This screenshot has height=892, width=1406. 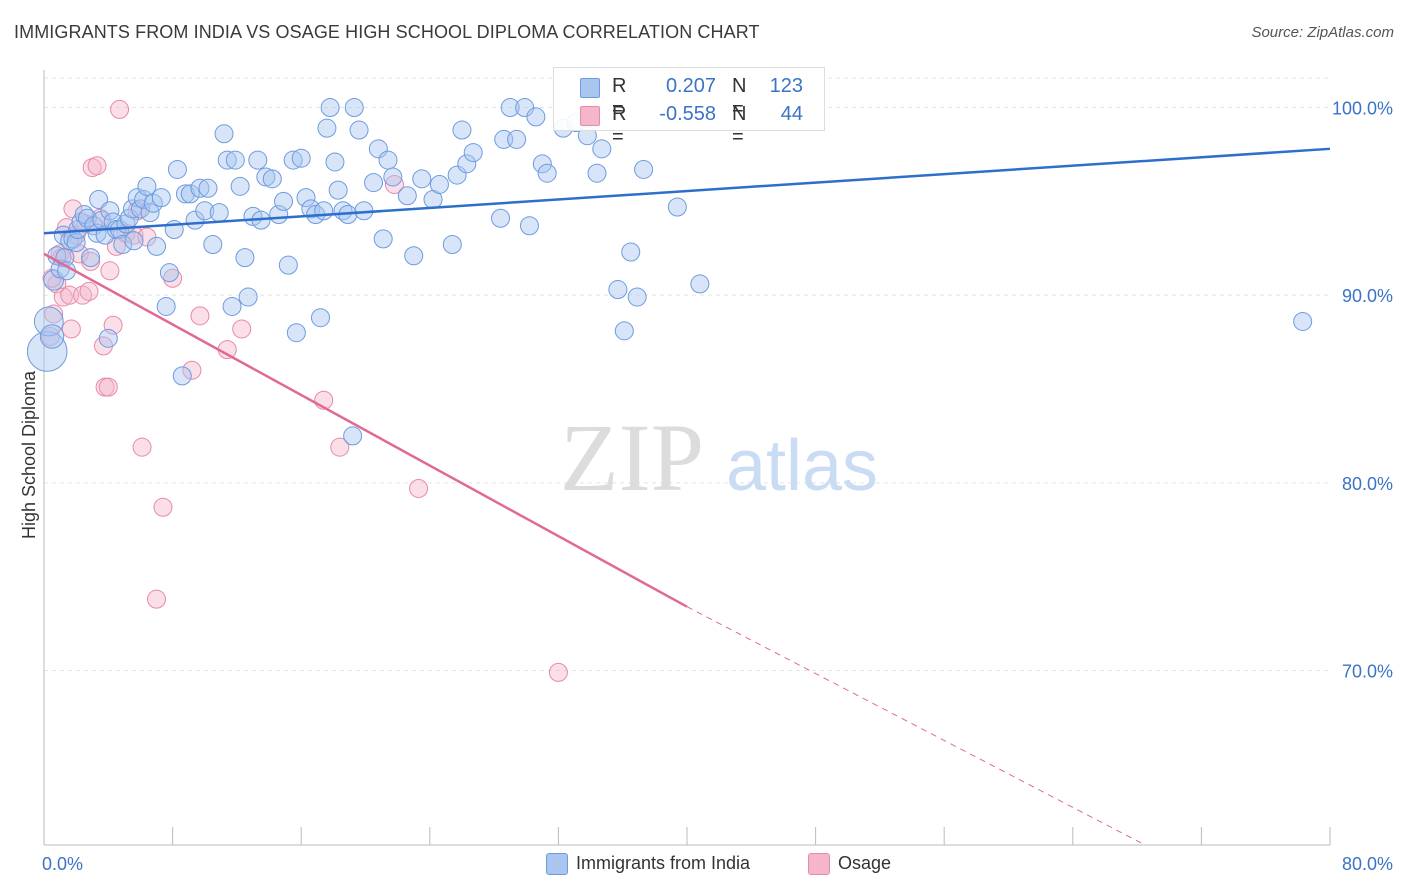 I want to click on r-value: 0.207, so click(x=690, y=86).